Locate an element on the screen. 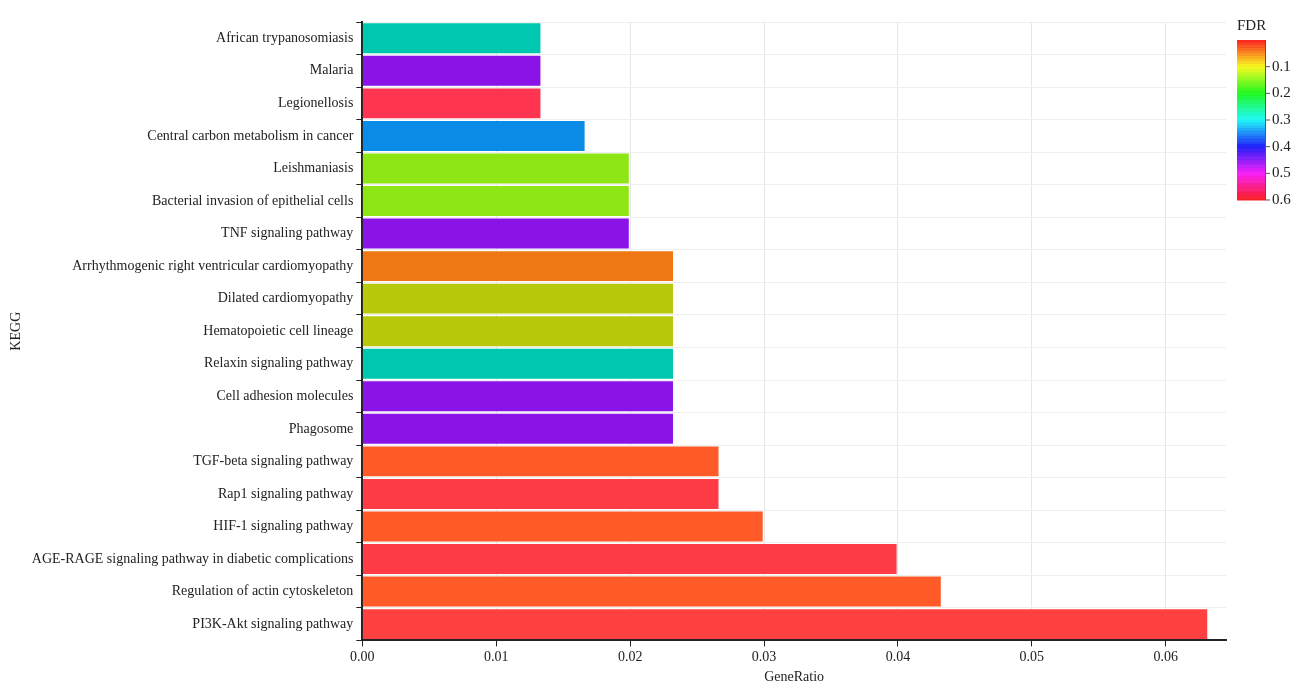 The image size is (1310, 688). y-tick-label: Arrhythmogenic right ventricular cardiomyopathy is located at coordinates (213, 265).